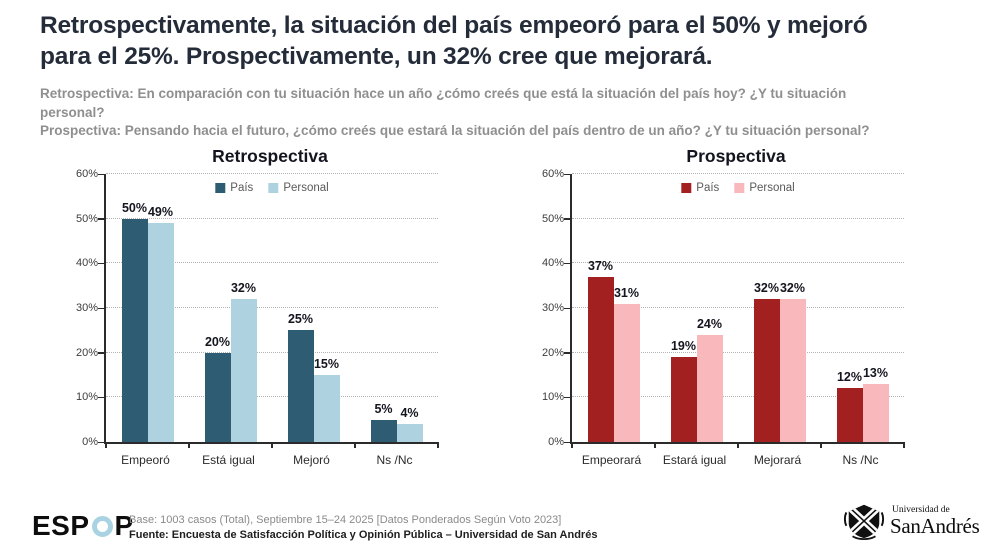  I want to click on bar-group-2: 19% 24%, so click(696, 308).